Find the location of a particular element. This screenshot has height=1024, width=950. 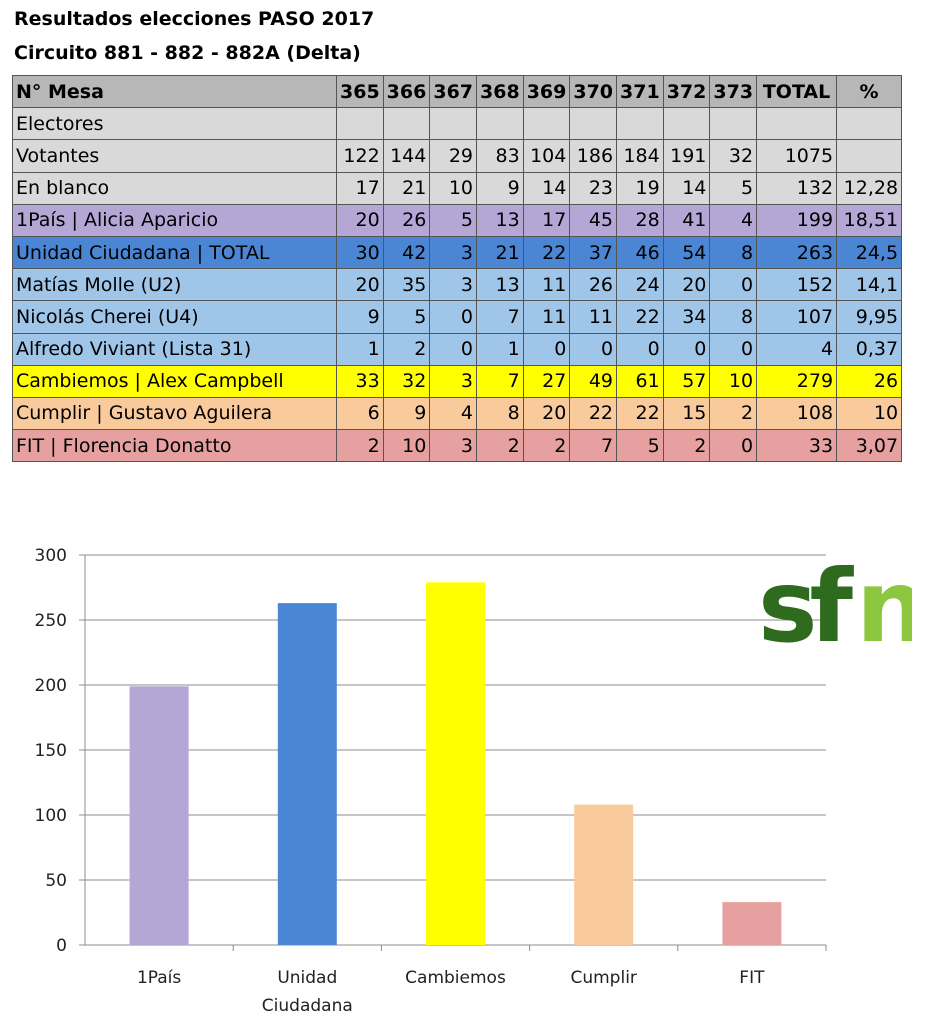

bar is located at coordinates (159, 815).